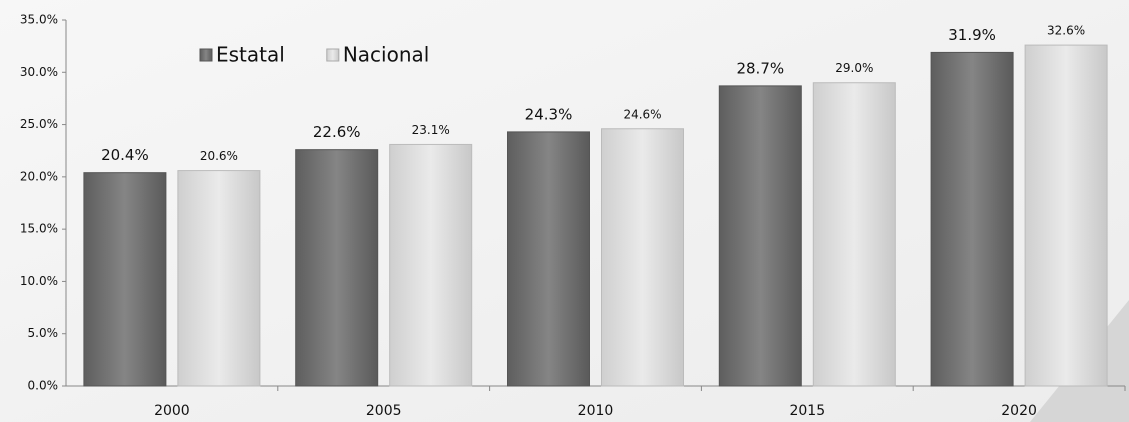  I want to click on legend-label: Nacional, so click(386, 55).